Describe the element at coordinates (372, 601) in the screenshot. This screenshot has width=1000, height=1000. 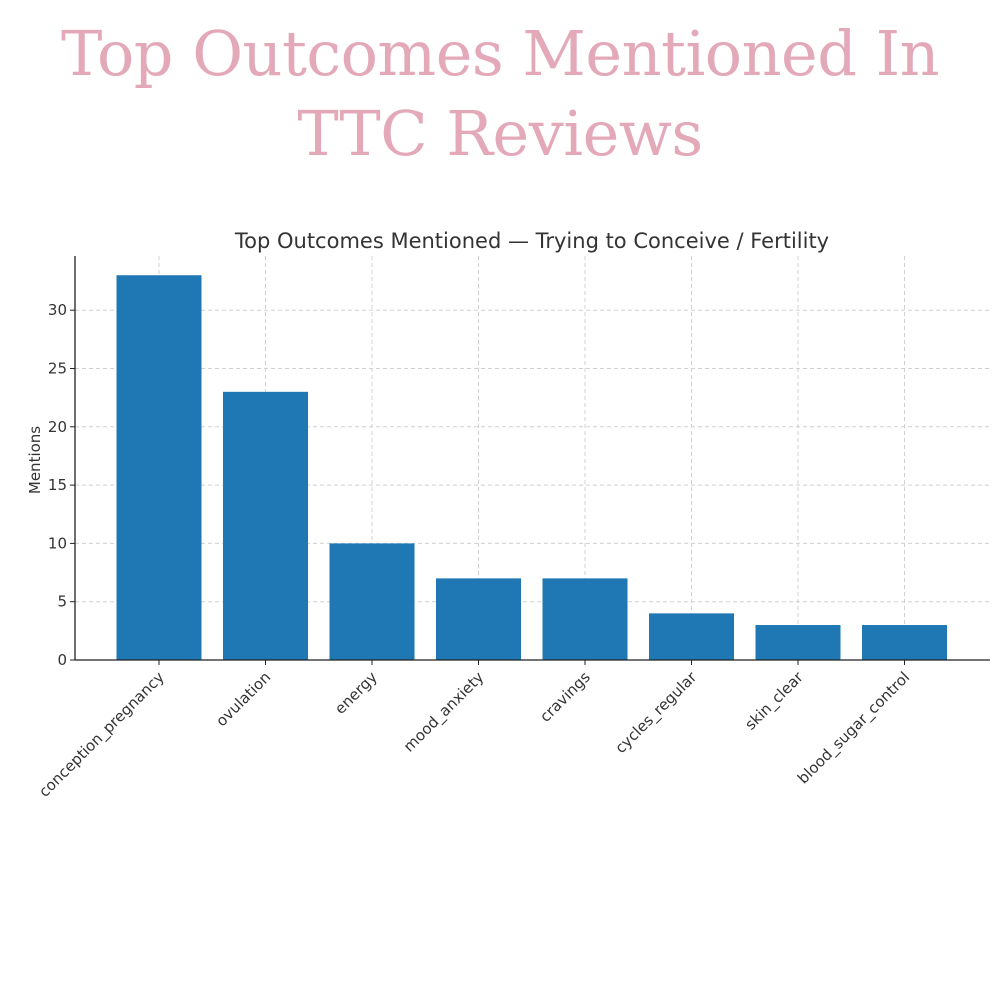
I see `bar-energy` at that location.